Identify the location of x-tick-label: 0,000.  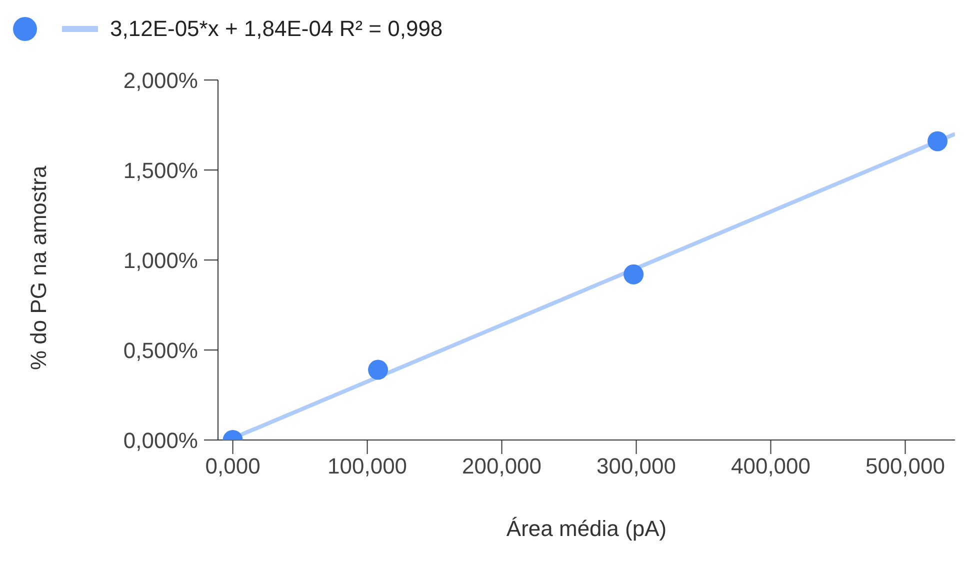
(232, 466).